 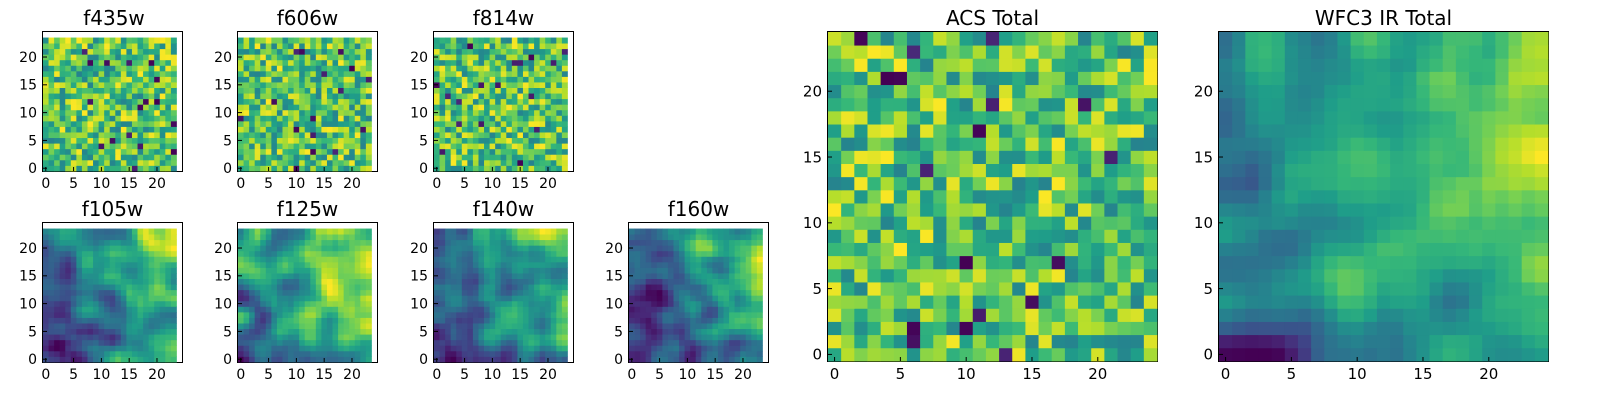 I want to click on x-tick-label: 5, so click(x=268, y=375).